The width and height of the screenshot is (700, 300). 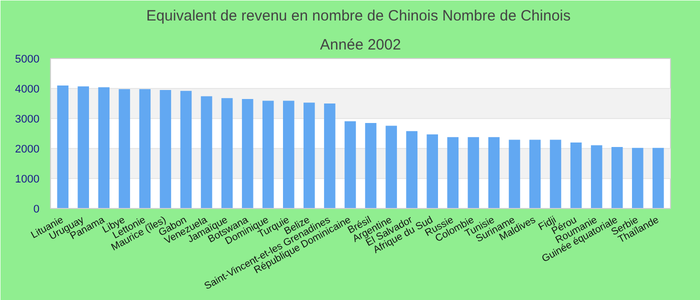 I want to click on y-tick-label: 4000, so click(x=27, y=90).